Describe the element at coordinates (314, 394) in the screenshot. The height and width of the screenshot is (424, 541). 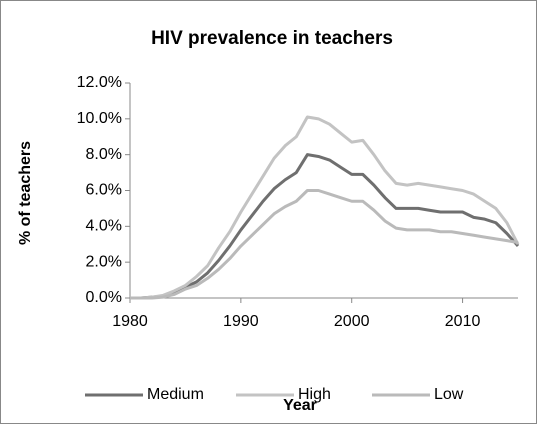
I see `legend-label: High` at that location.